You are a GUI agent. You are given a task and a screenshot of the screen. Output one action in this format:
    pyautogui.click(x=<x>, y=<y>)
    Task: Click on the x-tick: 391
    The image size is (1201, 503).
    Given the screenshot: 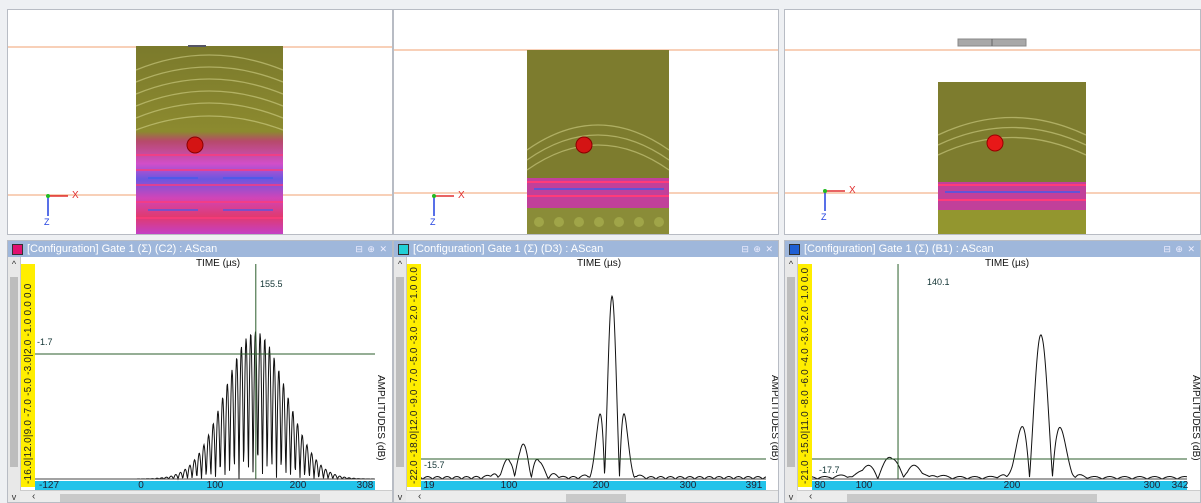 What is the action you would take?
    pyautogui.click(x=754, y=485)
    